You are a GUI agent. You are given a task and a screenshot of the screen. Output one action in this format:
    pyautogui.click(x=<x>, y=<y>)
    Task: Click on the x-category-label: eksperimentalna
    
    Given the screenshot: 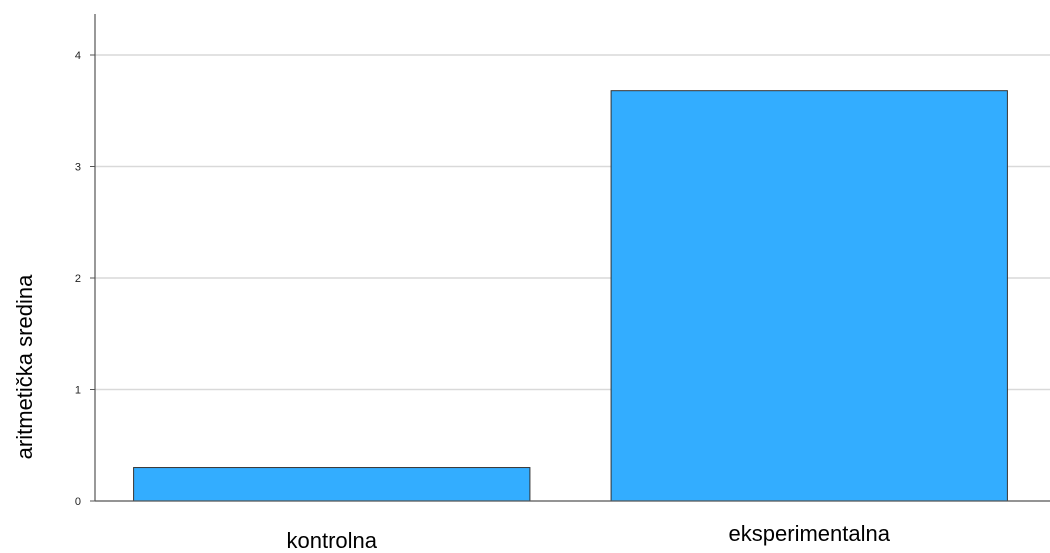 What is the action you would take?
    pyautogui.click(x=810, y=533)
    